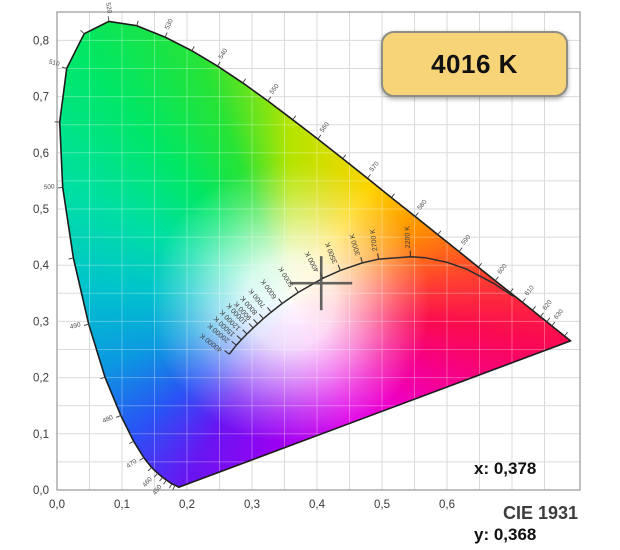 The height and width of the screenshot is (550, 620). What do you see at coordinates (530, 290) in the screenshot?
I see `wavelength-label: 610` at bounding box center [530, 290].